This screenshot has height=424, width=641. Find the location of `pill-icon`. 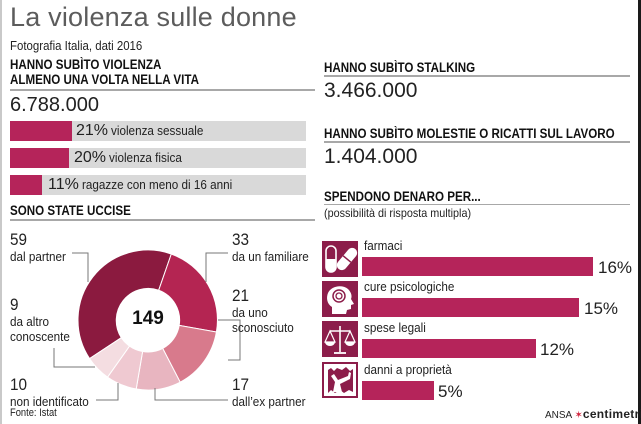

pill-icon is located at coordinates (340, 259).